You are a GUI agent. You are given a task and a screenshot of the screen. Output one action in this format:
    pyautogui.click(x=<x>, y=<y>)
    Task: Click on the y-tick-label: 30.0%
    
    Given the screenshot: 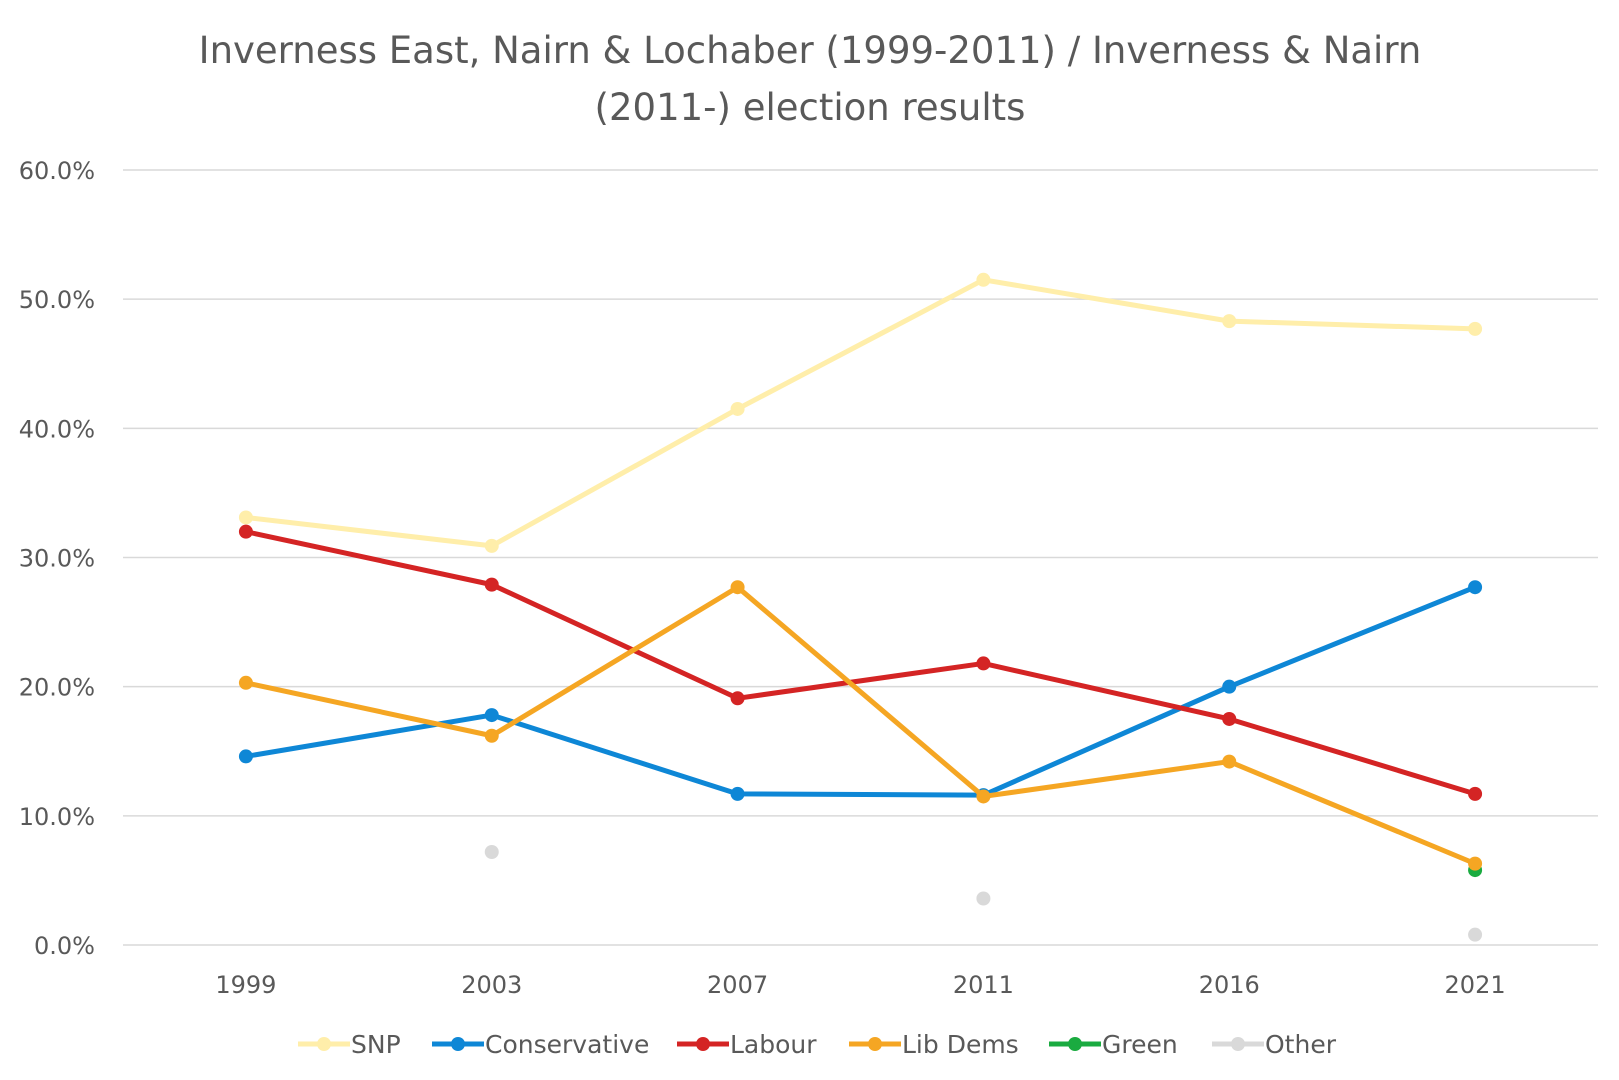 What is the action you would take?
    pyautogui.click(x=57, y=559)
    